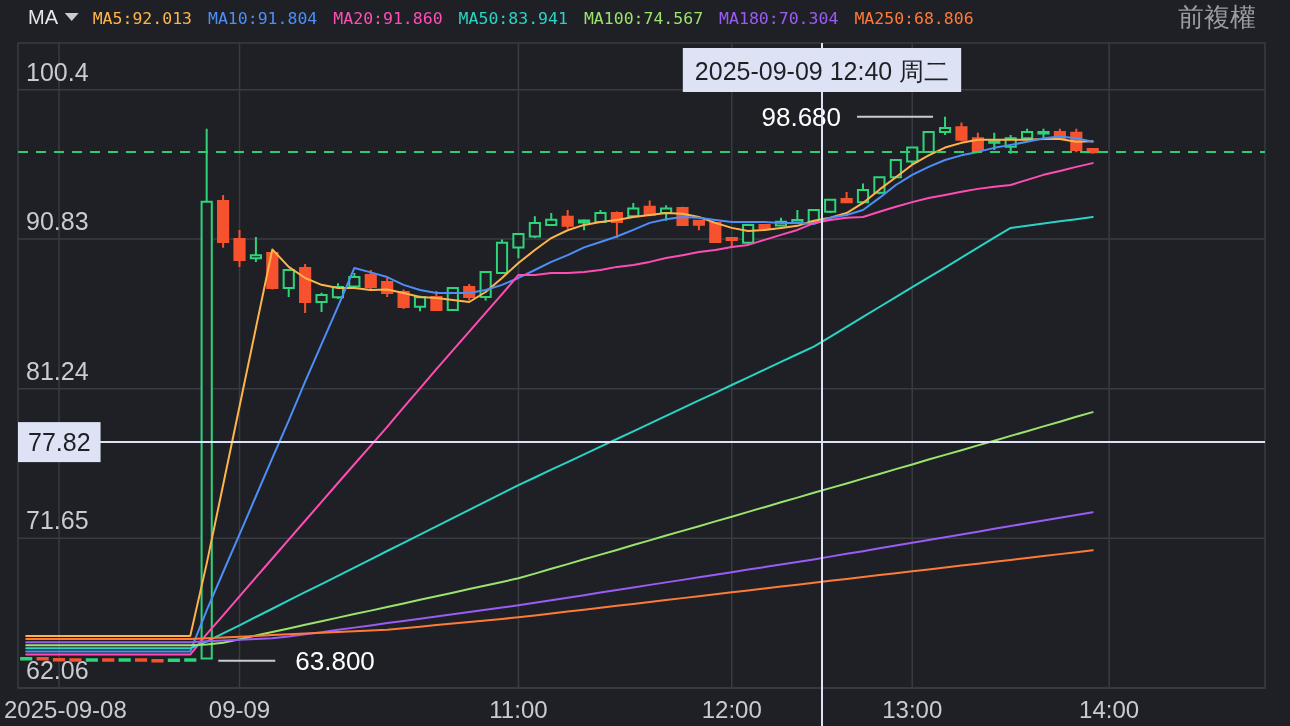 The height and width of the screenshot is (726, 1290). I want to click on text: MA10:91.804, so click(263, 18).